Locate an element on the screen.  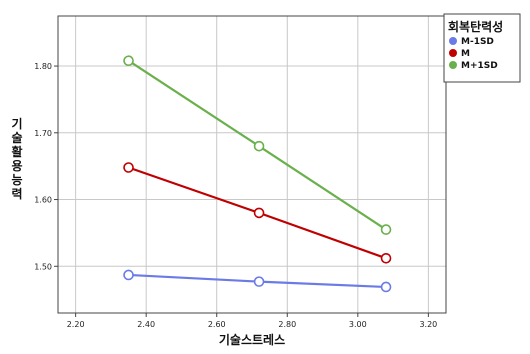
x-tick-label: 2.40 is located at coordinates (146, 324).